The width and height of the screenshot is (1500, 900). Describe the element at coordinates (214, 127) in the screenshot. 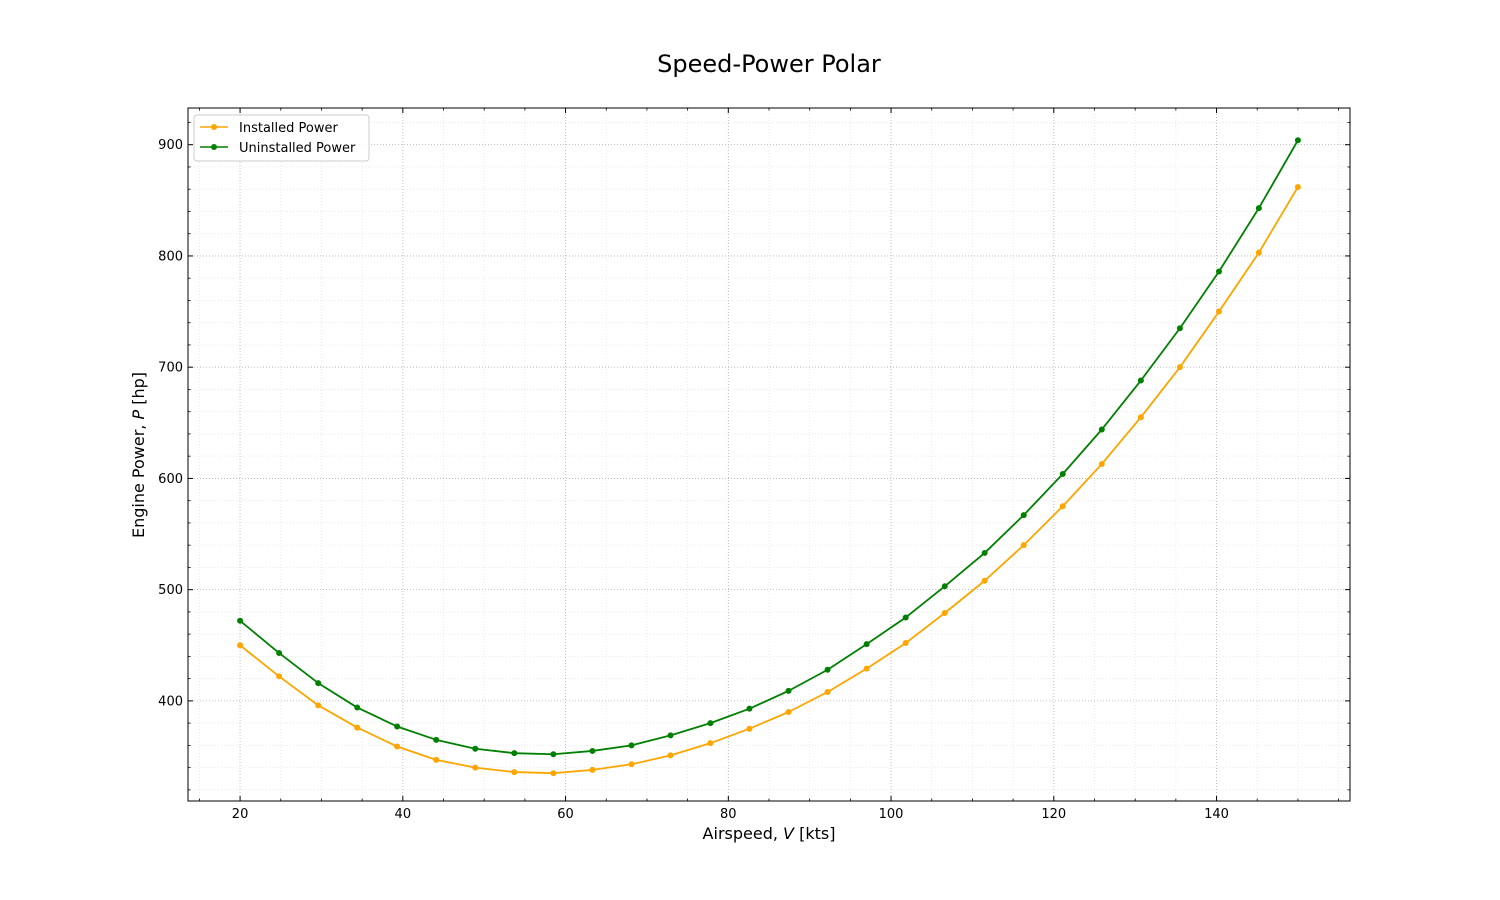

I see `legend-marker-installed` at that location.